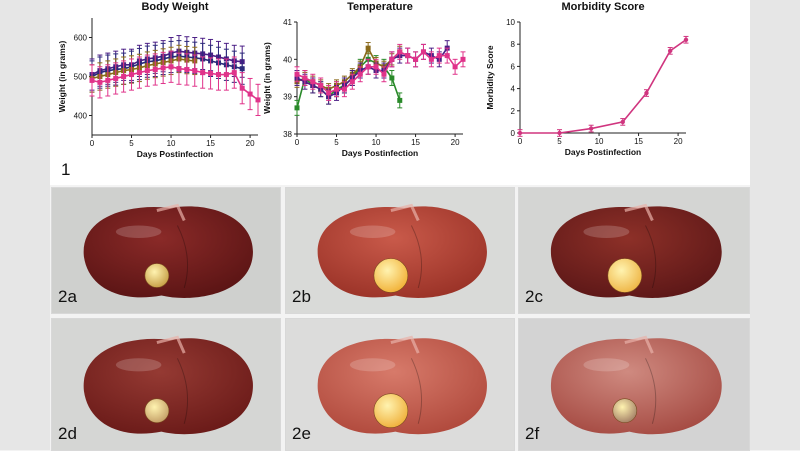  What do you see at coordinates (513, 44) in the screenshot?
I see `y-tick-label: 8` at bounding box center [513, 44].